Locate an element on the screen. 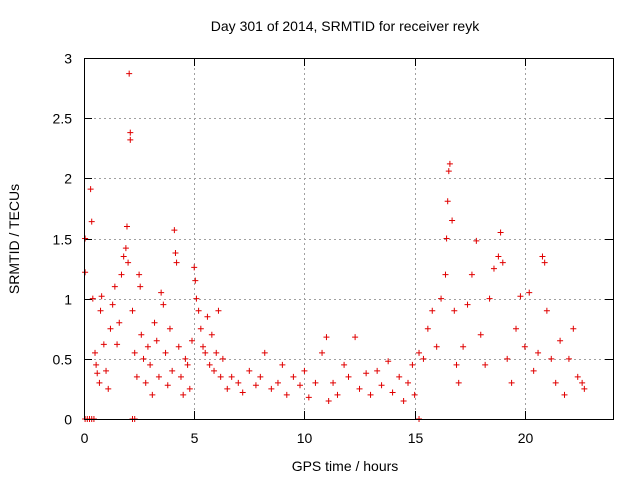  y-axis-label: SRMTID / TECUs is located at coordinates (14, 239).